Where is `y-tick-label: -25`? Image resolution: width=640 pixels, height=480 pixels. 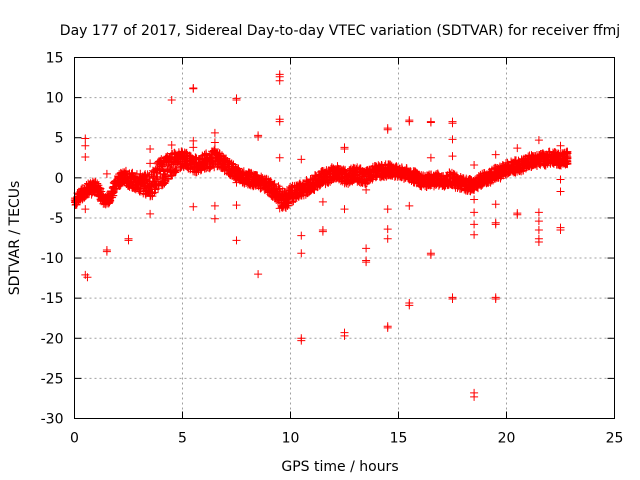 y-tick-label: -25 is located at coordinates (52, 379).